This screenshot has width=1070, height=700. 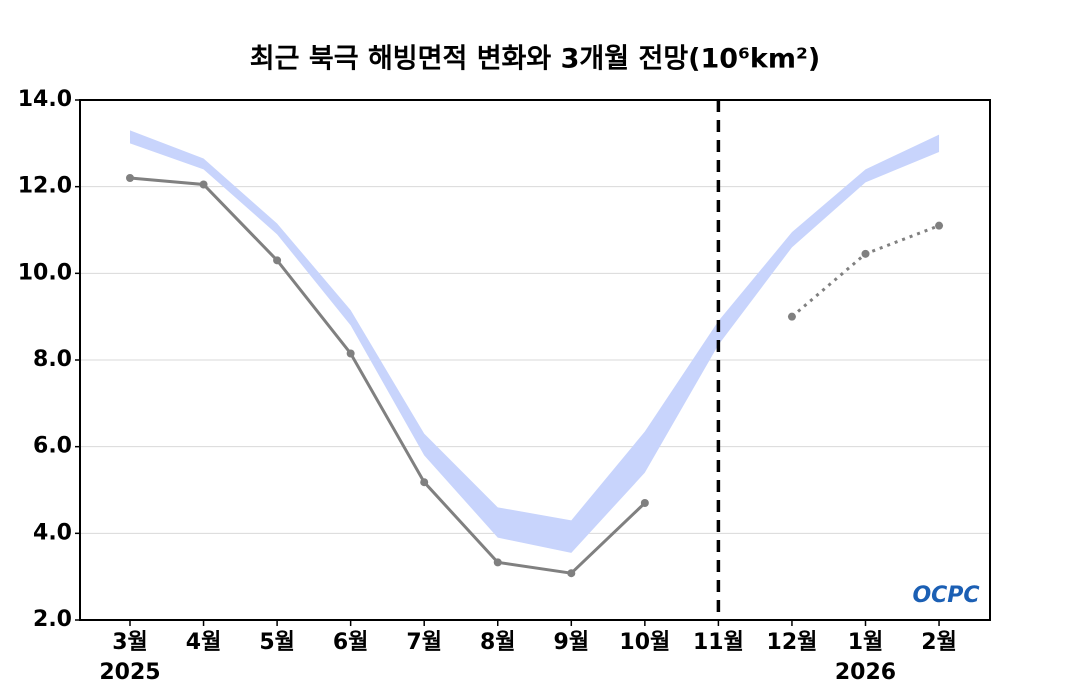 I want to click on logo: OCPC, so click(x=945, y=595).